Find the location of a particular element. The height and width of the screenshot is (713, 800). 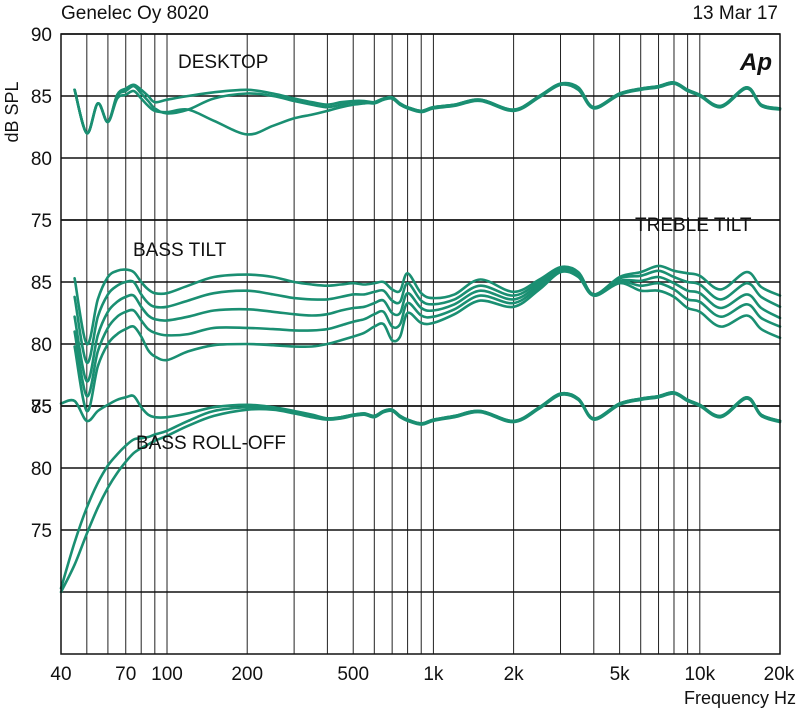

x-tick-label: 200 is located at coordinates (247, 674).